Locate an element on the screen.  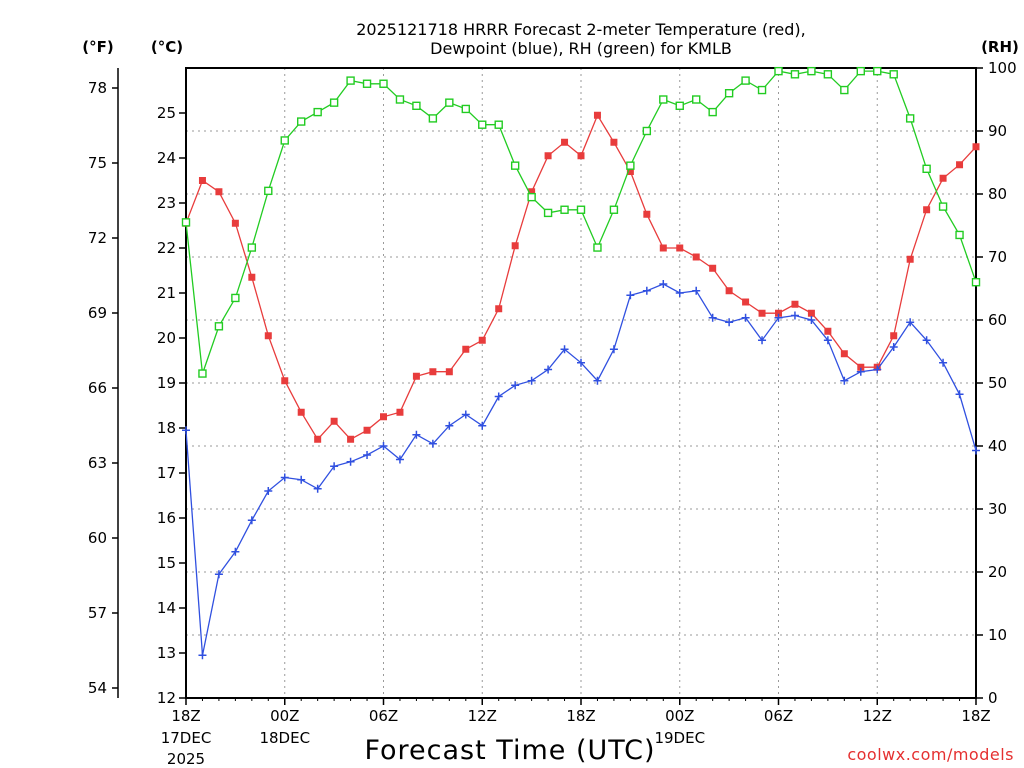
fahrenheit-tick-label: 66 is located at coordinates (97, 388).